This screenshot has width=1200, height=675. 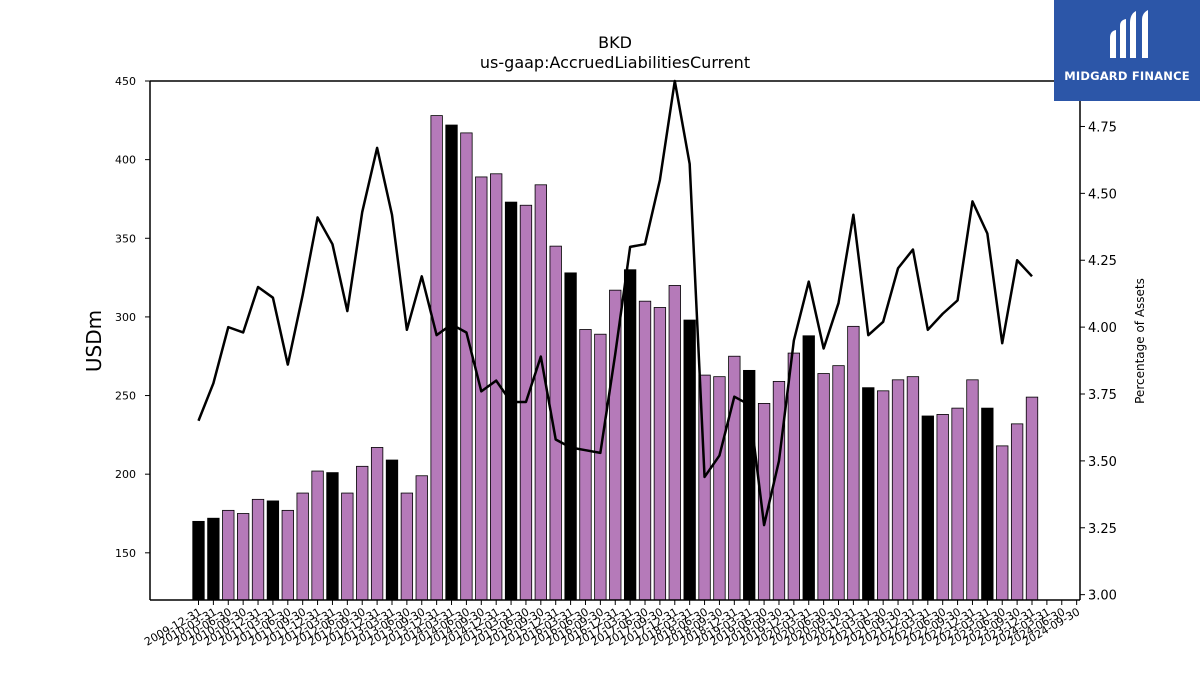 I want to click on y-tick-label-400: 400, so click(x=125, y=160).